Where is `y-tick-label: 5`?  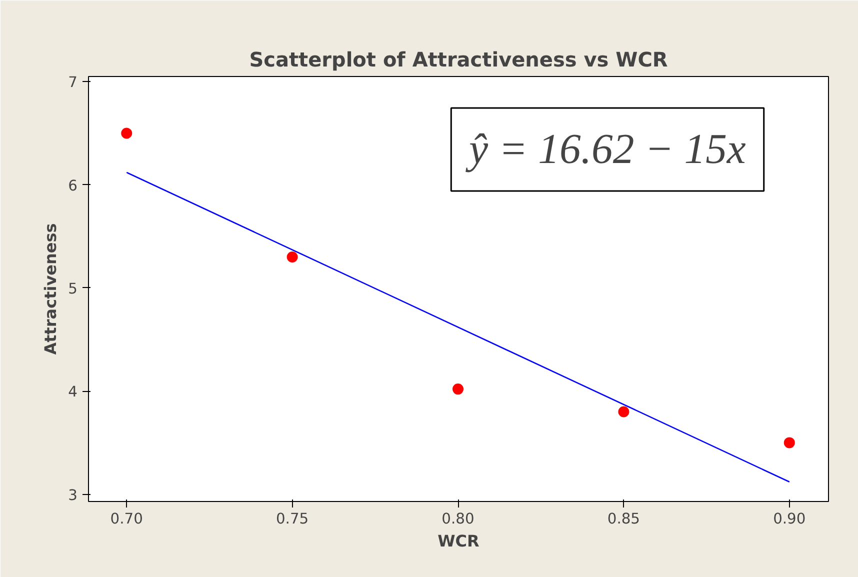
y-tick-label: 5 is located at coordinates (73, 289).